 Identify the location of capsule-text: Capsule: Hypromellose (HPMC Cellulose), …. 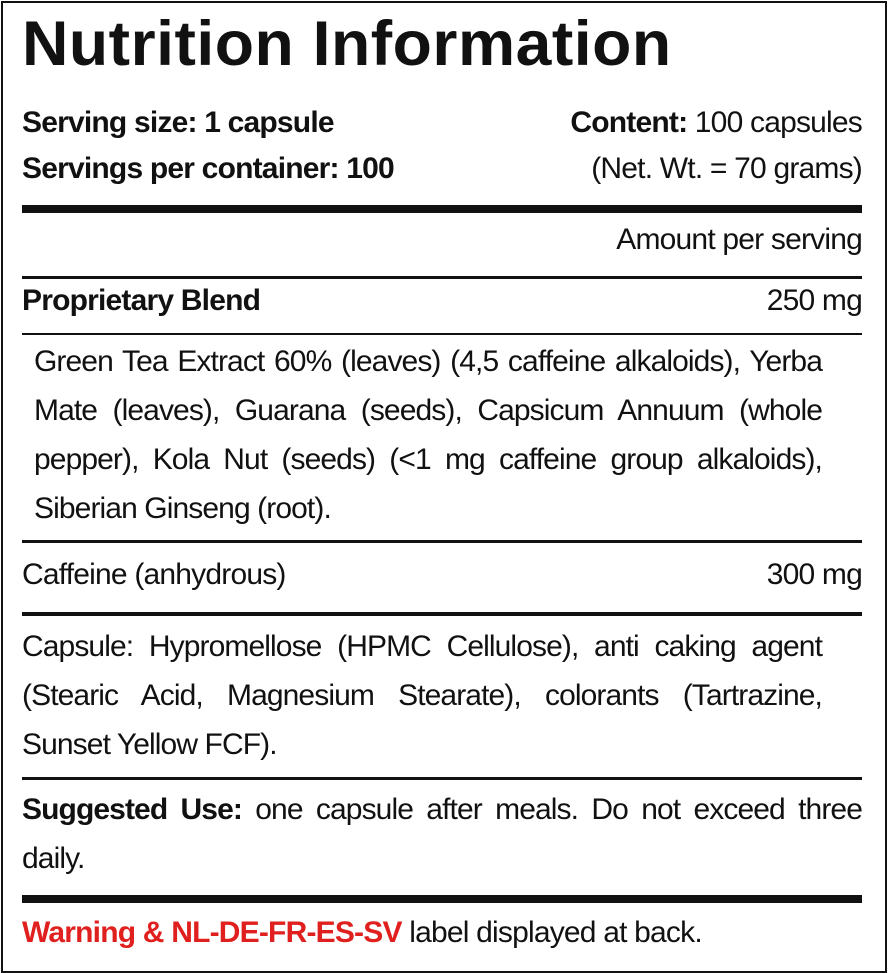
(422, 695).